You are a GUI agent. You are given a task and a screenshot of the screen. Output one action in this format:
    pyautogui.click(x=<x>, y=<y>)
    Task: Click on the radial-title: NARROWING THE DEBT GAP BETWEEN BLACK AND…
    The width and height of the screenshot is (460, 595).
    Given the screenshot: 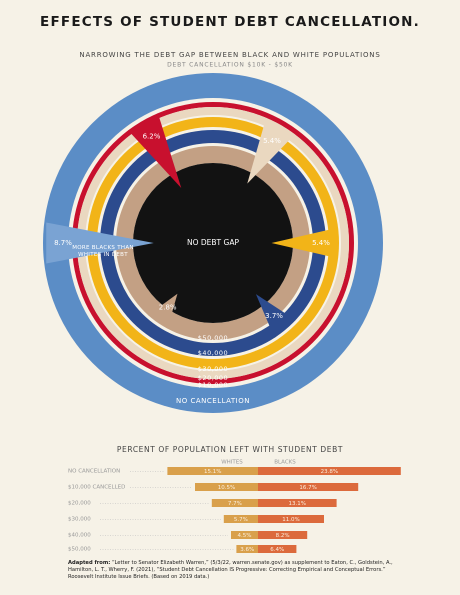 What is the action you would take?
    pyautogui.click(x=229, y=55)
    